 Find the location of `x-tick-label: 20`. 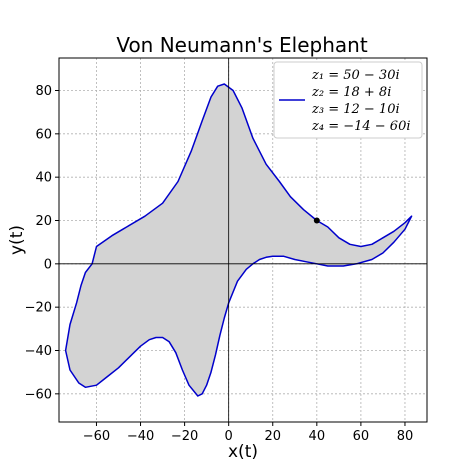

x-tick-label: 20 is located at coordinates (272, 436).